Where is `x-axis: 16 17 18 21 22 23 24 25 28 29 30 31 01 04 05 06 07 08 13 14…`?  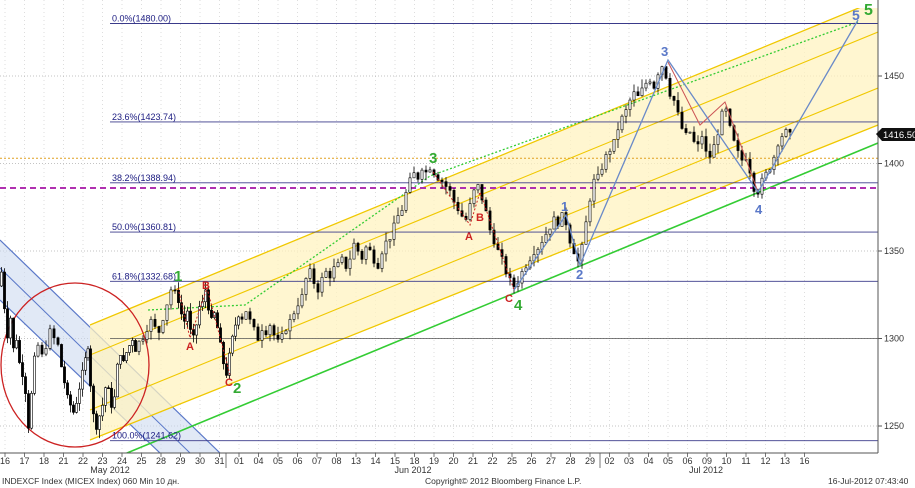 x-axis: 16 17 18 21 22 23 24 25 28 29 30 31 01 04 05 06 07 08 13 14… is located at coordinates (405, 464).